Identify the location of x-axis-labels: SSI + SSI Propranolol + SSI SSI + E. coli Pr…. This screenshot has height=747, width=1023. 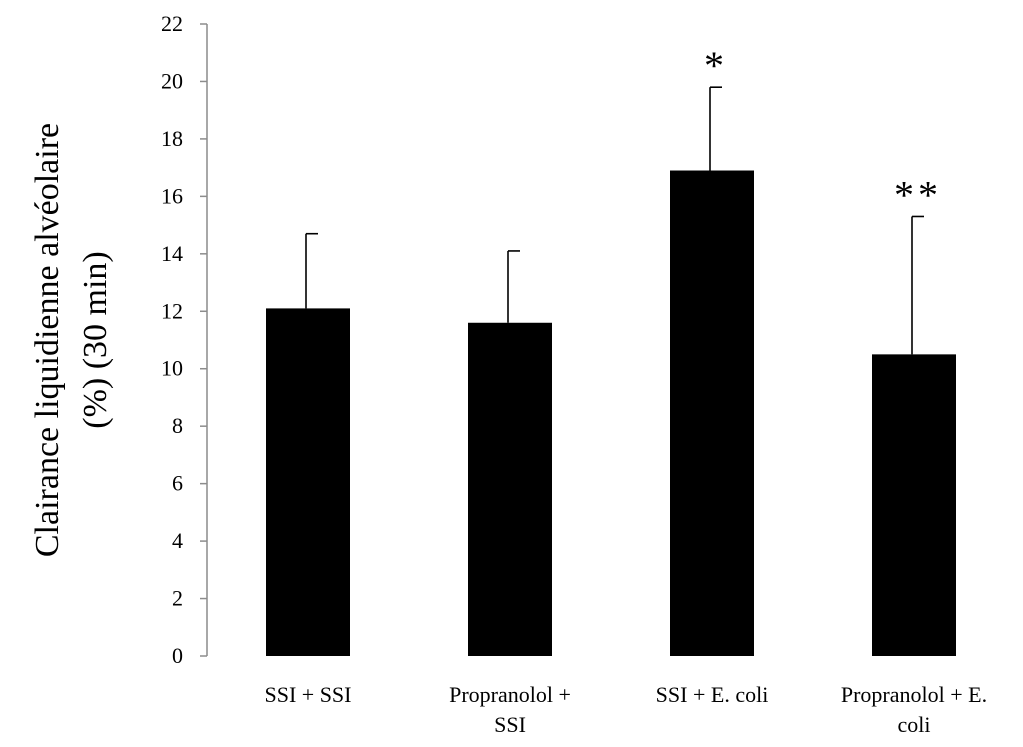
(625, 709).